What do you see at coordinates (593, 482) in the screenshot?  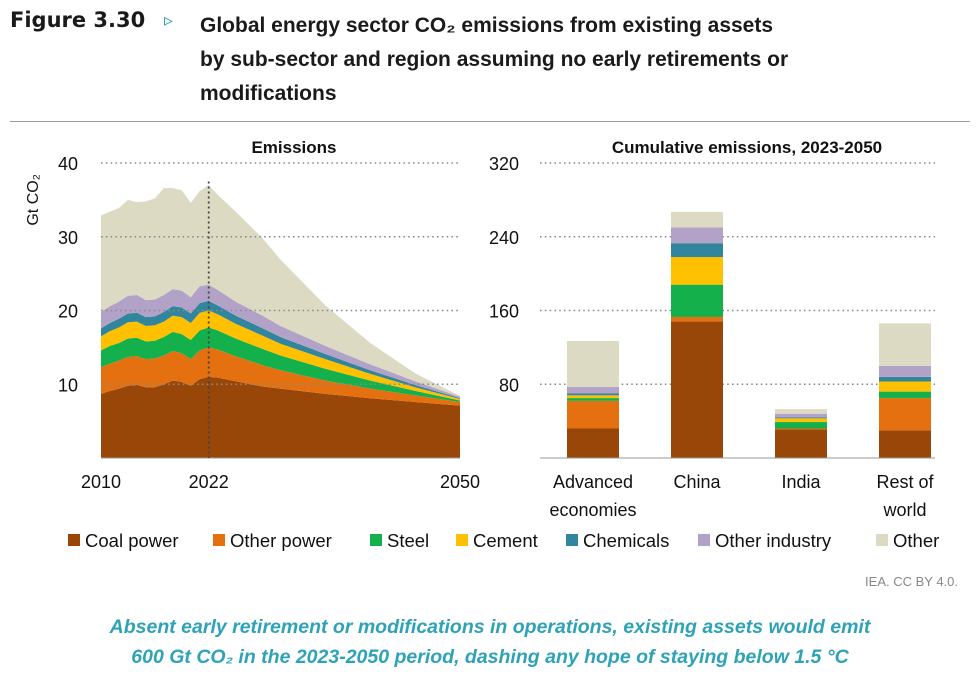 I see `bar-category-label: Advanced` at bounding box center [593, 482].